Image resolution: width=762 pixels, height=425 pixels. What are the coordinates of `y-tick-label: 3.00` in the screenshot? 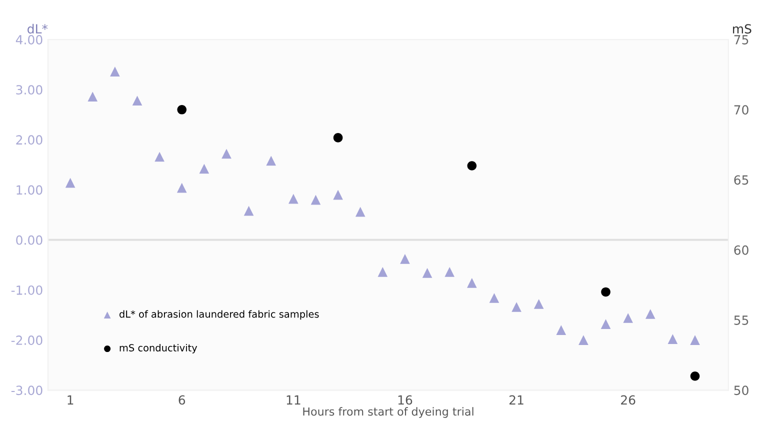 It's located at (29, 90).